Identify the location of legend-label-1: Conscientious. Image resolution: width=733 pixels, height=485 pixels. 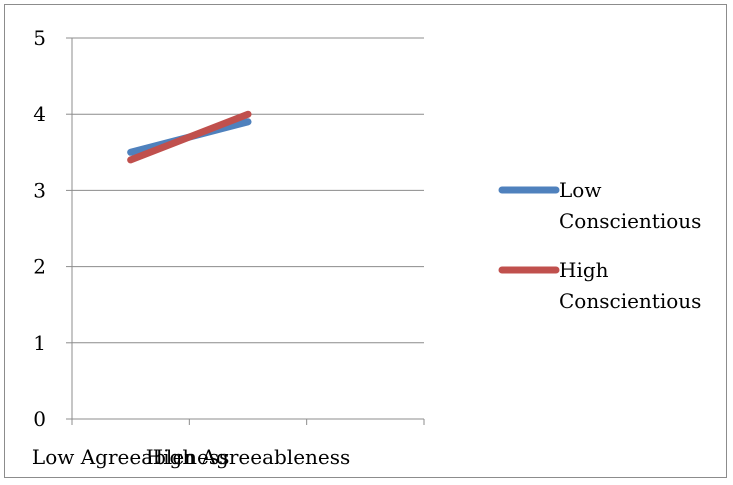
(630, 221).